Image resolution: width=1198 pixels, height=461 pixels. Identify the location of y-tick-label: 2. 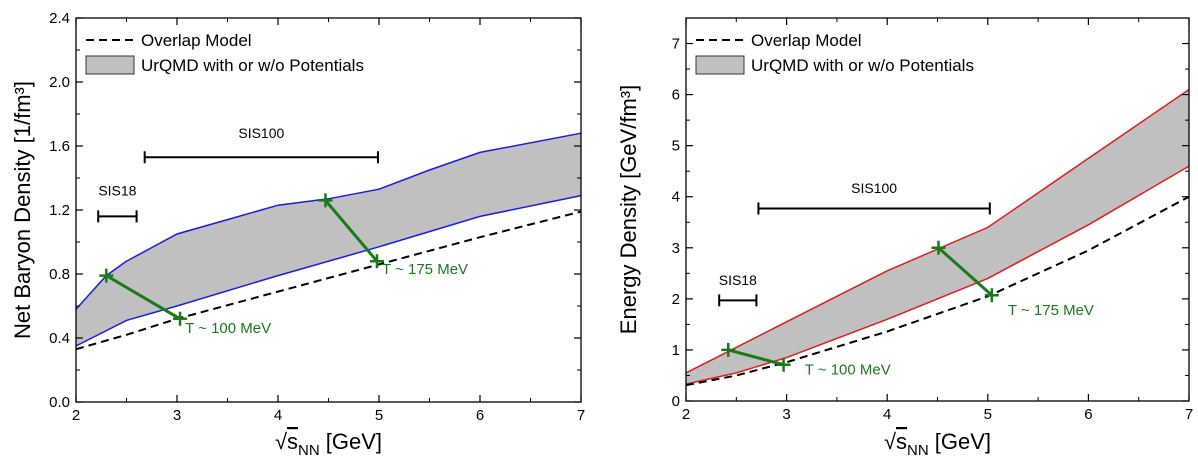
(676, 299).